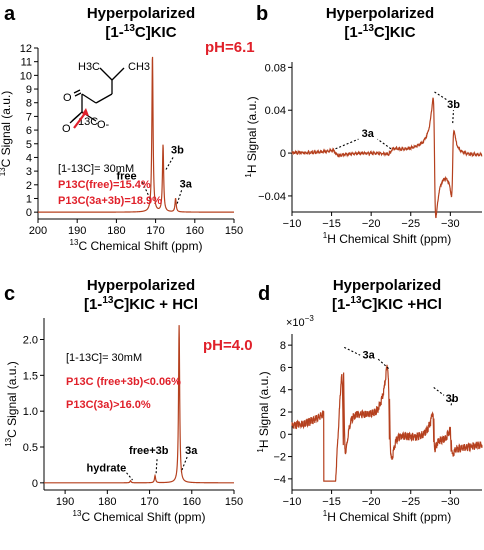 The width and height of the screenshot is (484, 550). Describe the element at coordinates (143, 201) in the screenshot. I see `pol-value-a2: =18.9%` at that location.